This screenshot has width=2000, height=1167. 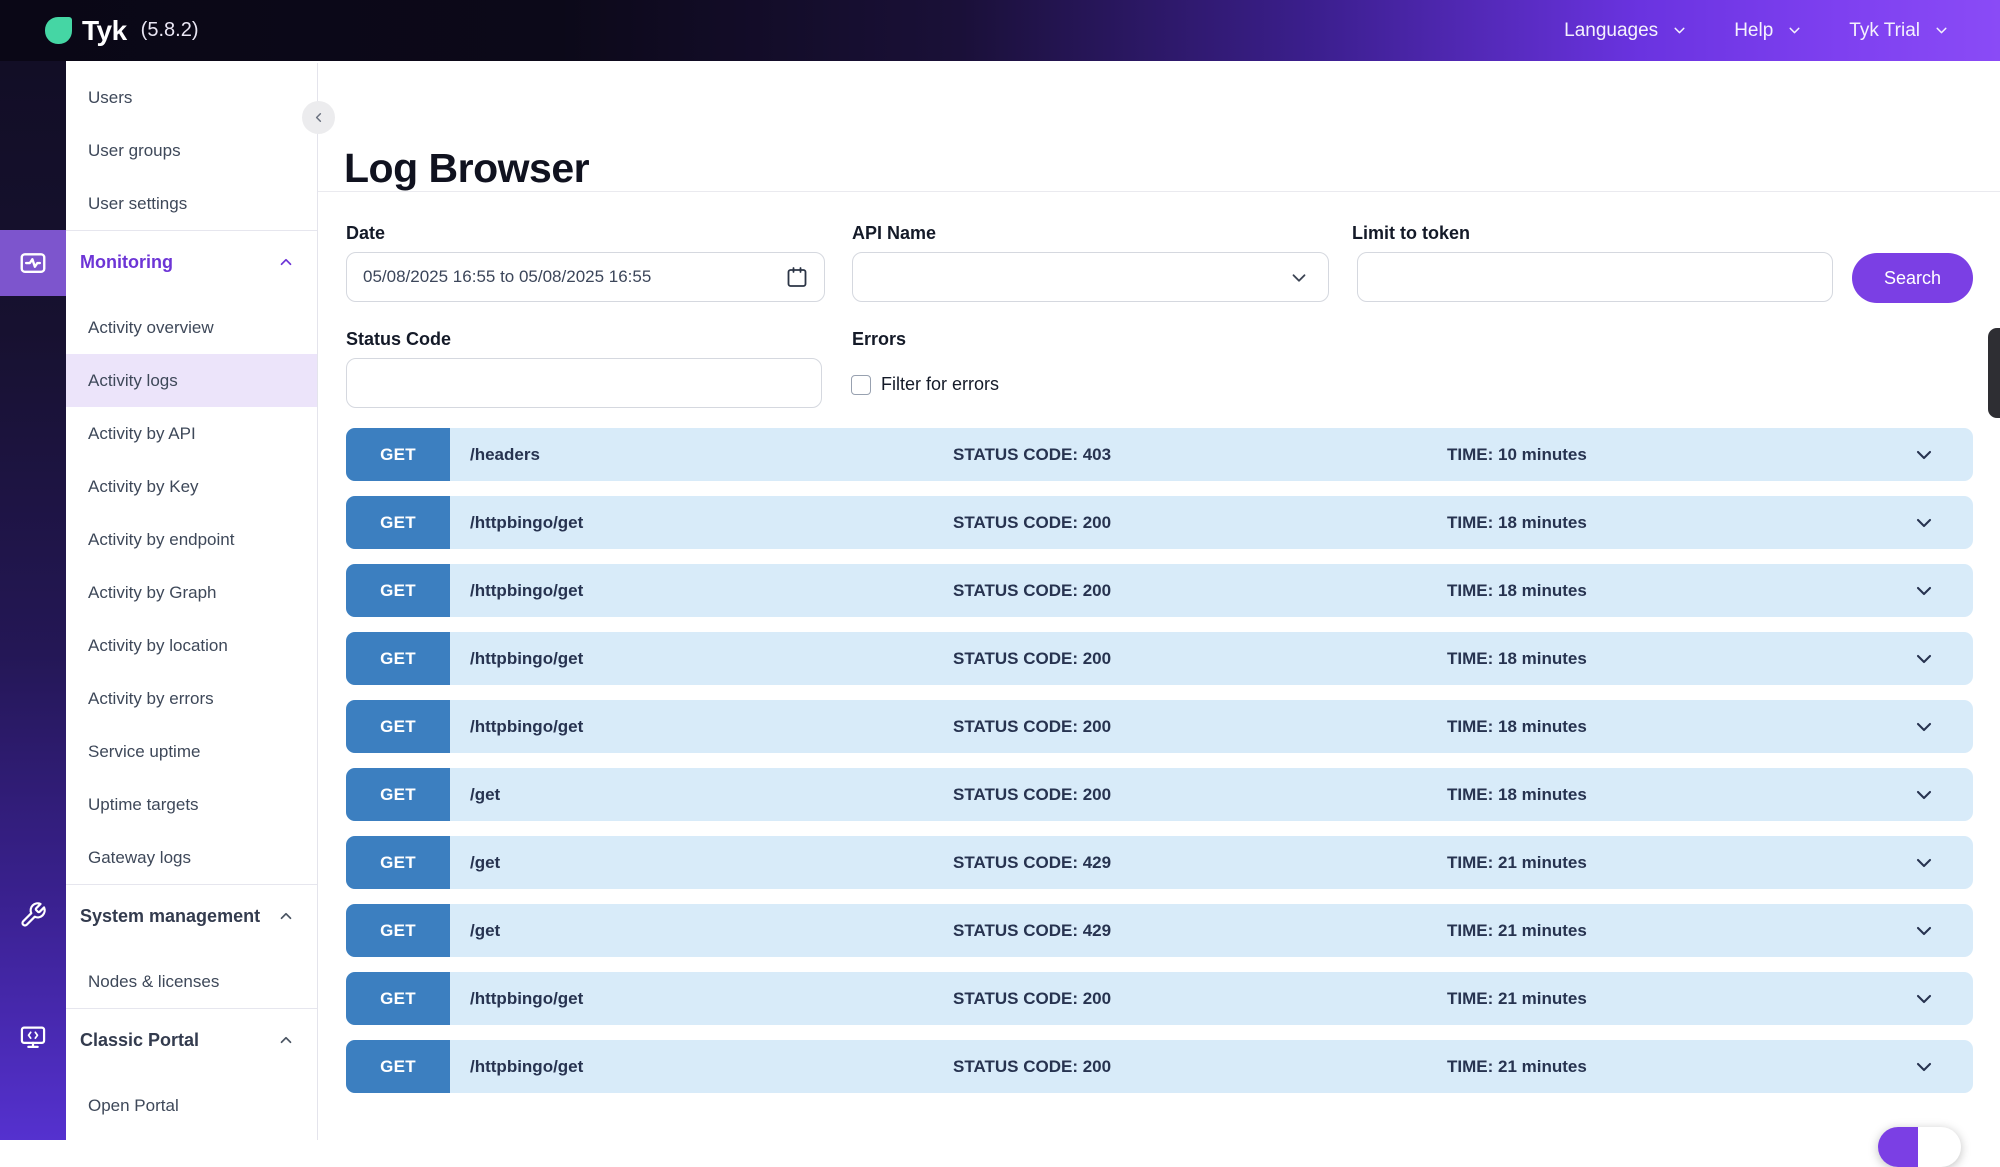 What do you see at coordinates (152, 592) in the screenshot?
I see `sidebar-item-activity-by-graph: Activity by Graph` at bounding box center [152, 592].